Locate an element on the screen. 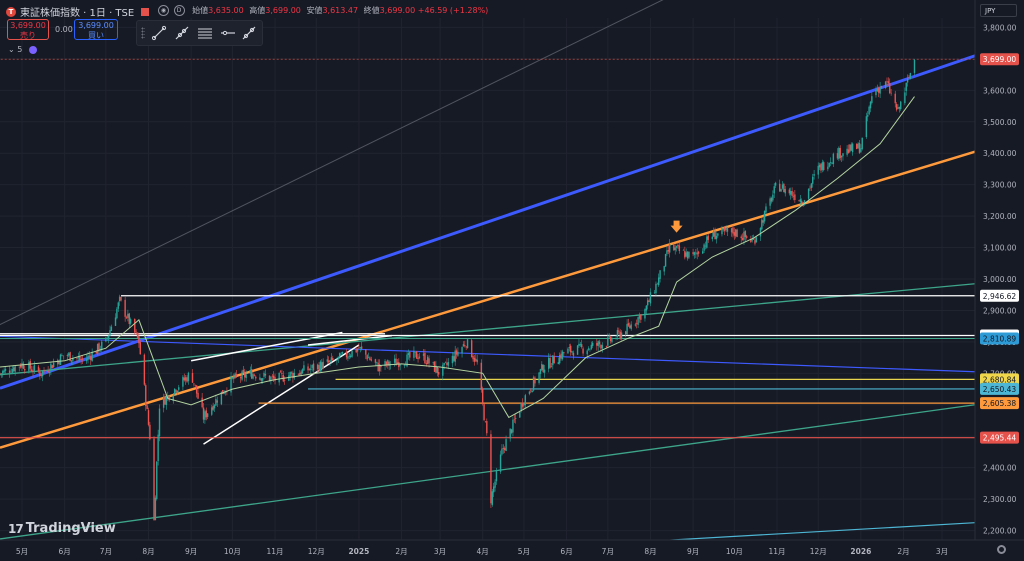 This screenshot has width=1024, height=561. currency-selector: JPY is located at coordinates (998, 10).